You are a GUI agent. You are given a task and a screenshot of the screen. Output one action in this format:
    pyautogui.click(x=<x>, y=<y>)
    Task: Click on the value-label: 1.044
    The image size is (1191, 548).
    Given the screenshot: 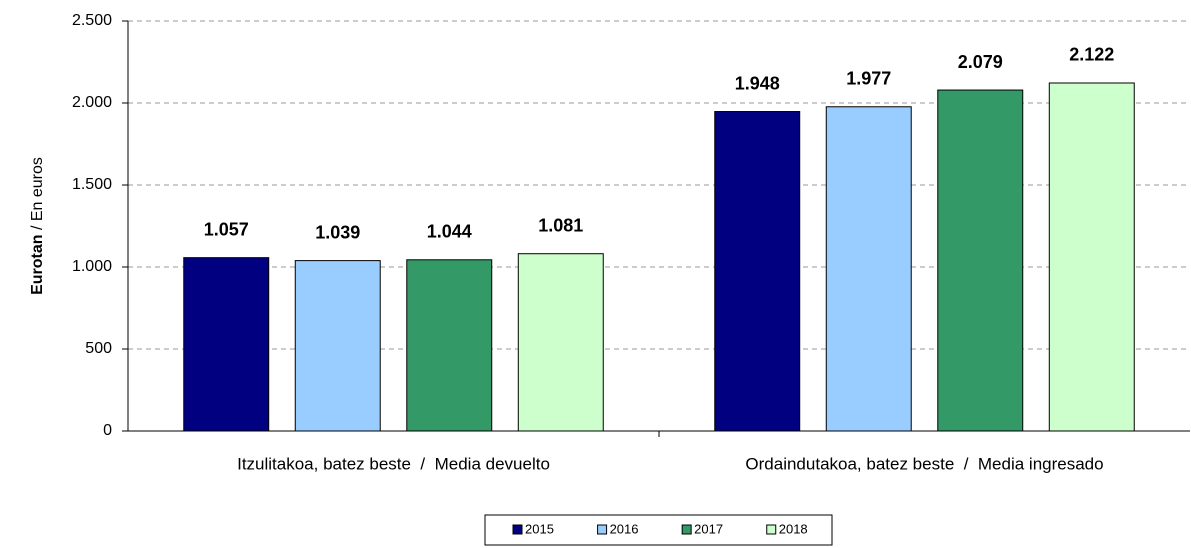 What is the action you would take?
    pyautogui.click(x=449, y=232)
    